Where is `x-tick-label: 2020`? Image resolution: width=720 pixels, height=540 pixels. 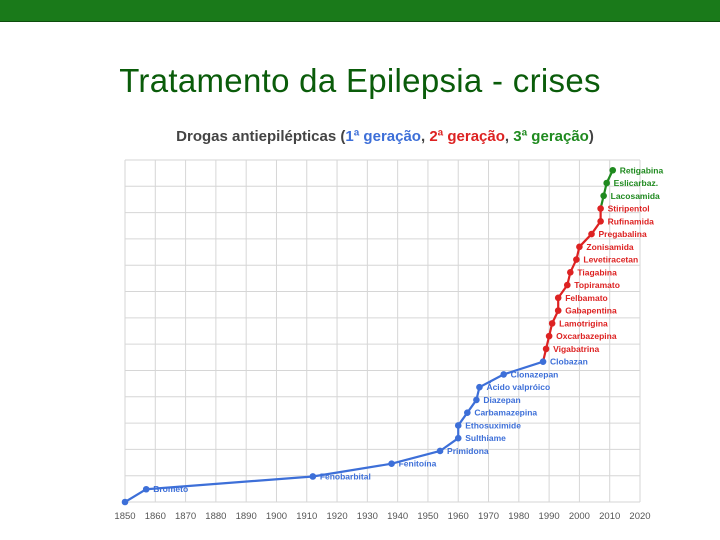 x-tick-label: 2020 is located at coordinates (639, 516).